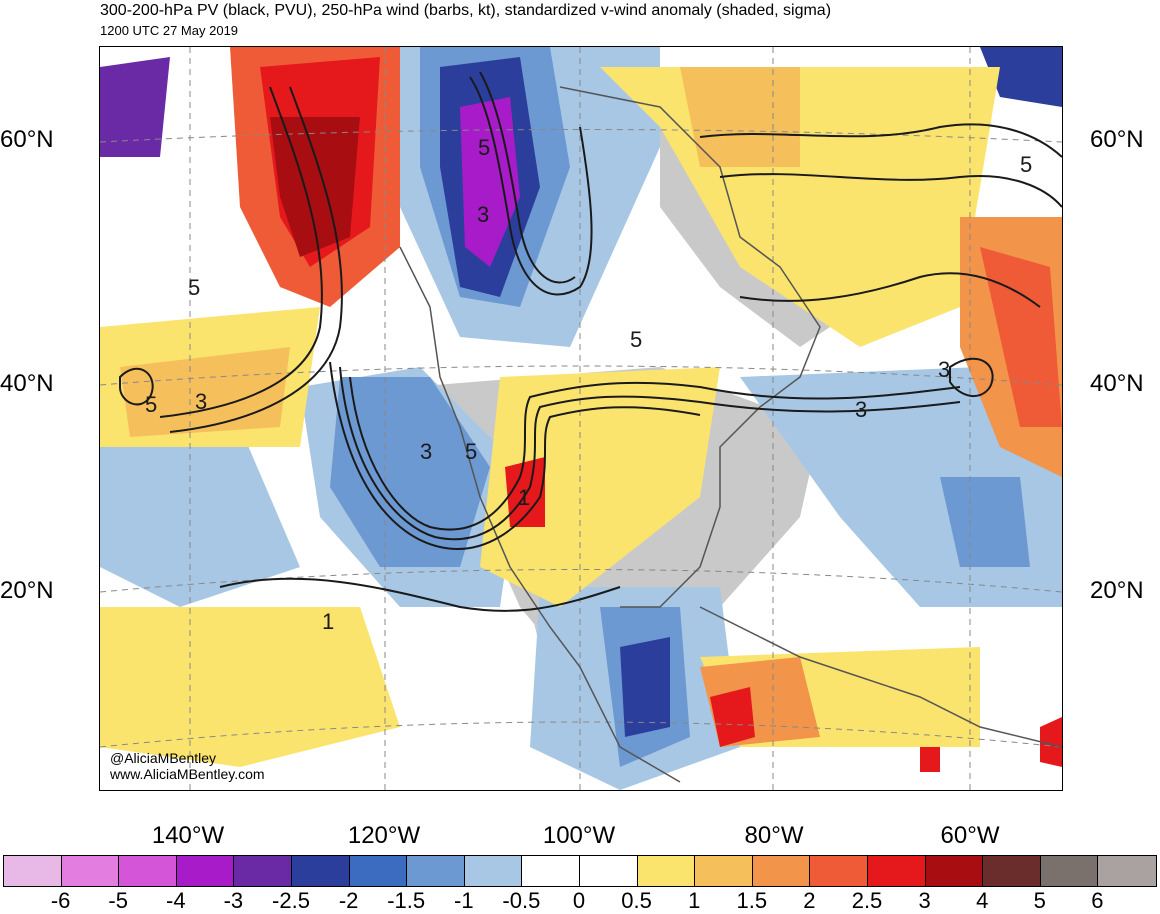 The height and width of the screenshot is (914, 1160). I want to click on legend-tick-label: -6, so click(60, 900).